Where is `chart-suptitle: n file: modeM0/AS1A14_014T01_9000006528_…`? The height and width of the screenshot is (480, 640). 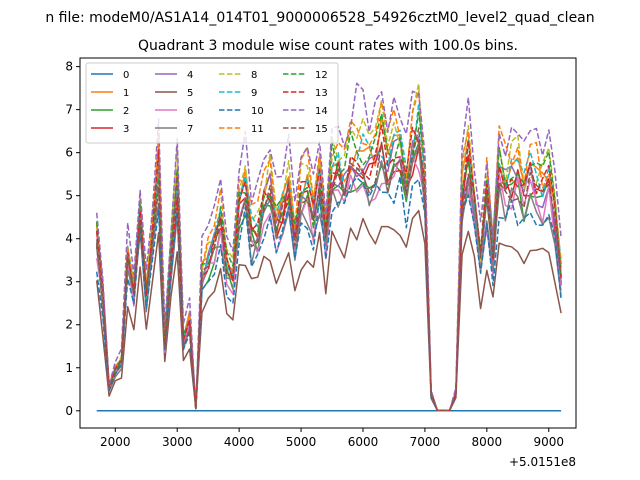
chart-suptitle: n file: modeM0/AS1A14_014T01_9000006528_… is located at coordinates (319, 18).